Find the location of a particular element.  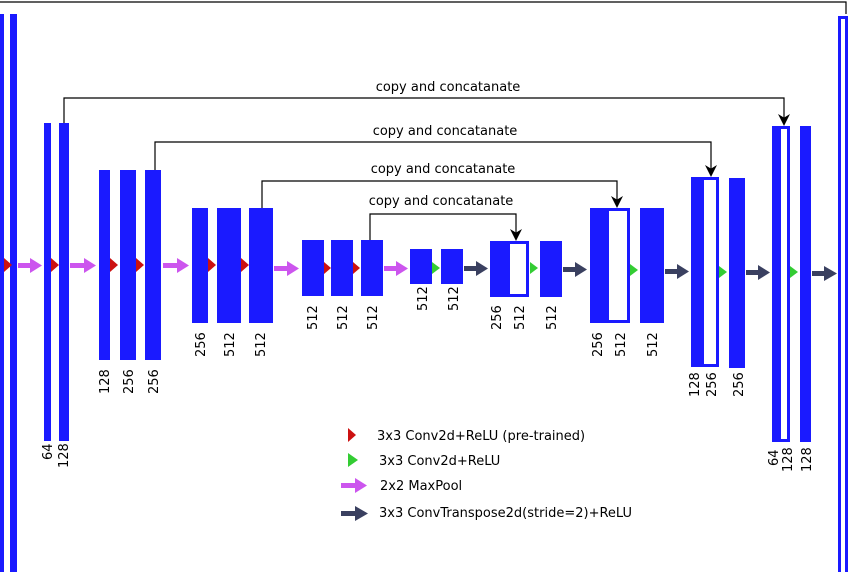

legend-maxpool-icon-head is located at coordinates (361, 485).